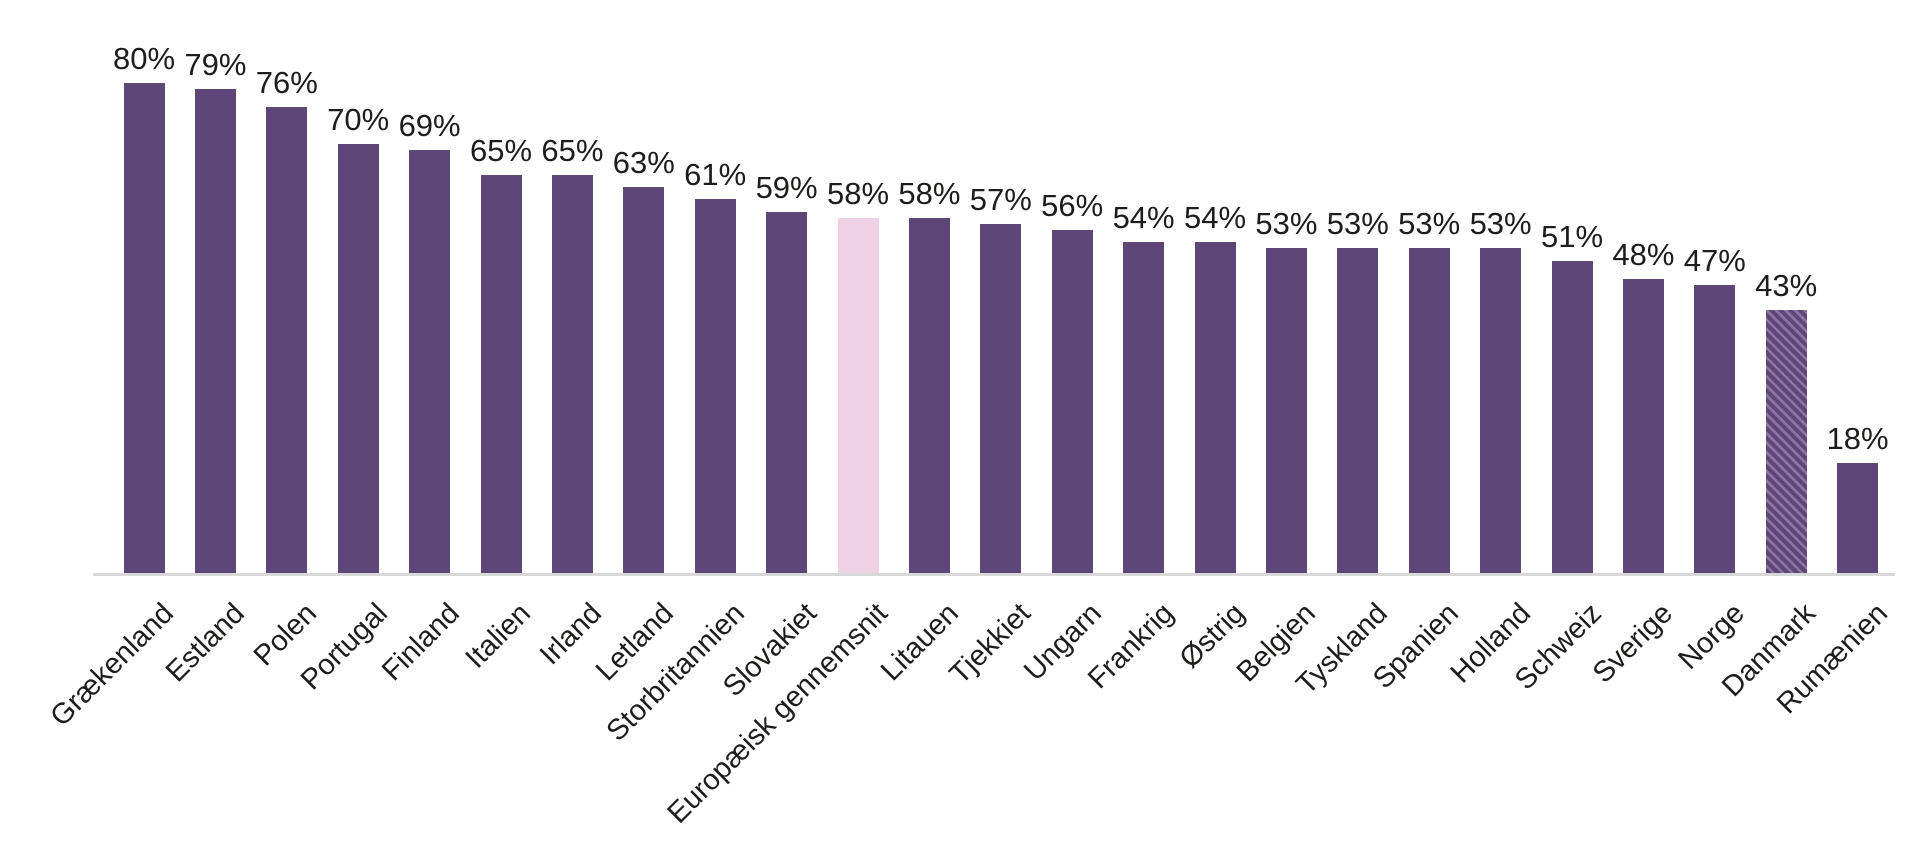 Image resolution: width=1915 pixels, height=866 pixels. I want to click on value-label: 18%, so click(1857, 438).